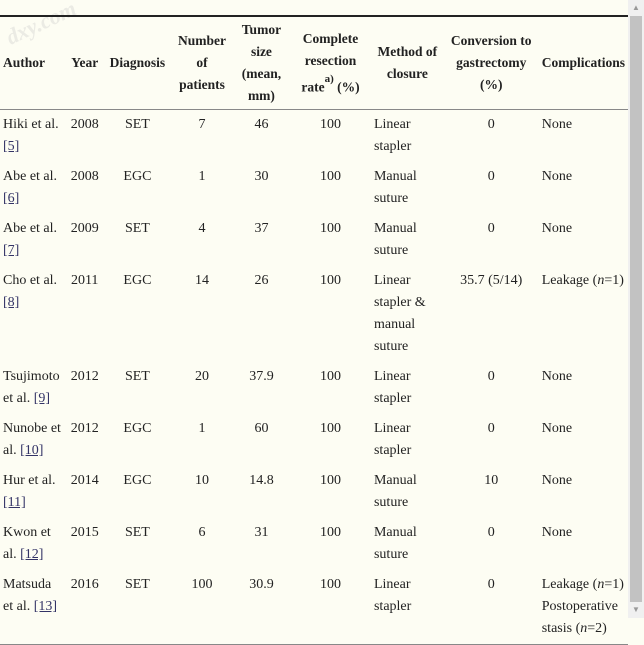 This screenshot has width=644, height=645. I want to click on cell-author: Tsujimoto et al. [9], so click(31, 387).